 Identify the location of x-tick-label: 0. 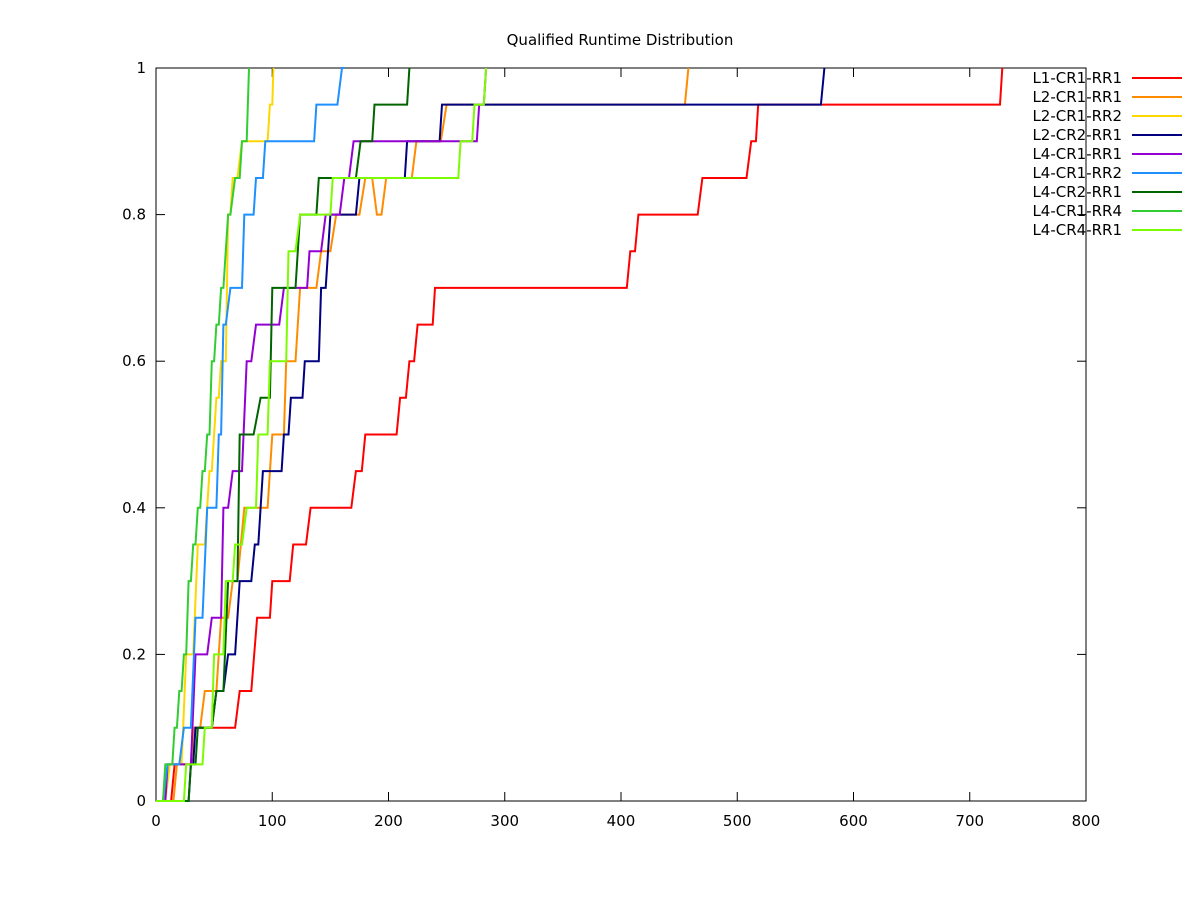
(156, 821).